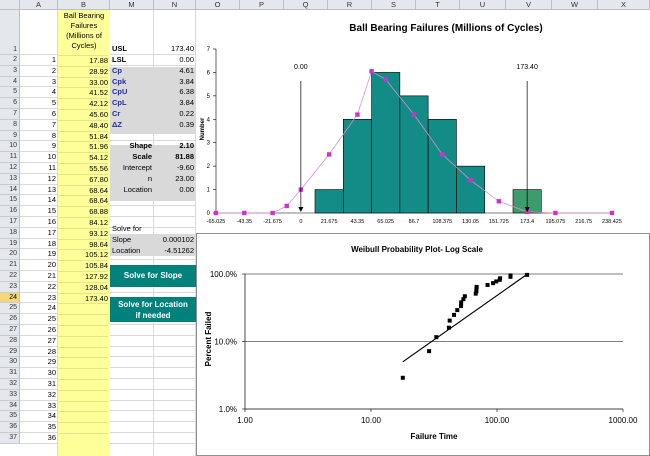  Describe the element at coordinates (83, 71) in the screenshot. I see `cell-b: 28.92` at that location.